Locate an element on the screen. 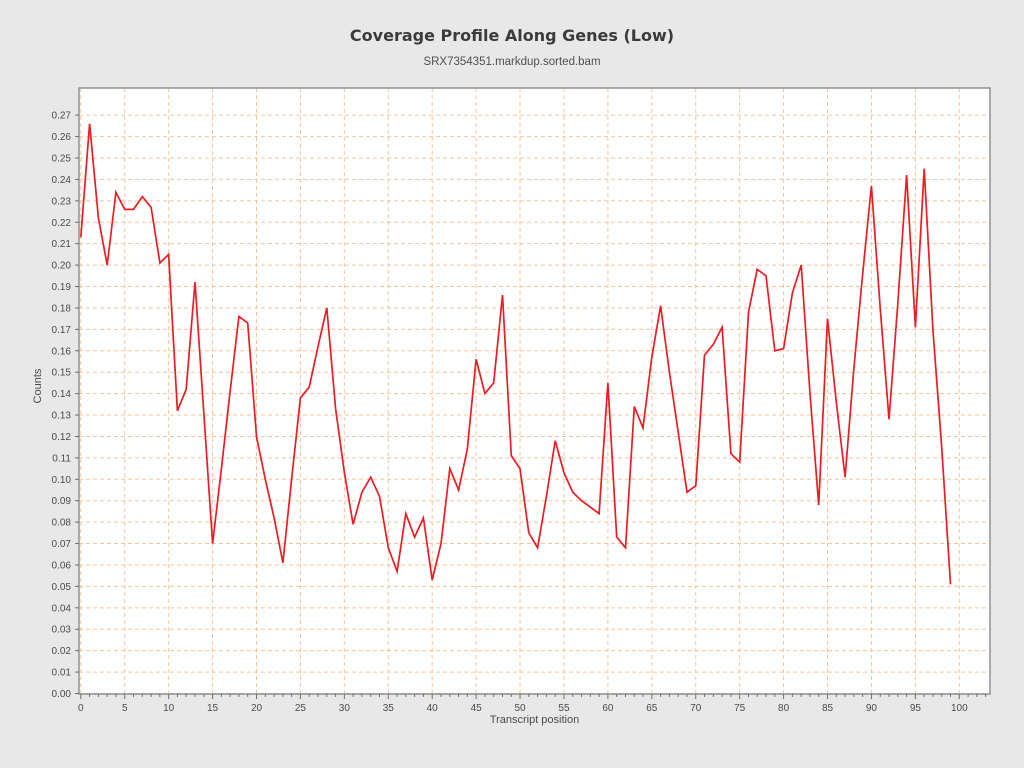 This screenshot has width=1024, height=768. y-tick-label: 0.10 is located at coordinates (62, 480).